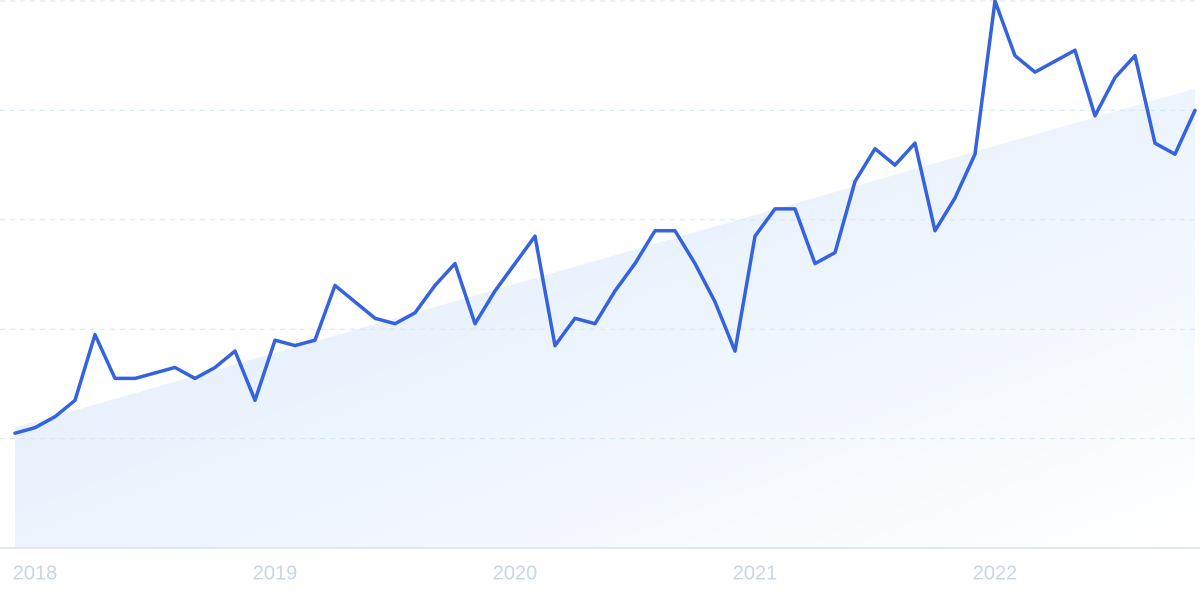 The height and width of the screenshot is (600, 1200). I want to click on x-tick-label: 2020, so click(515, 573).